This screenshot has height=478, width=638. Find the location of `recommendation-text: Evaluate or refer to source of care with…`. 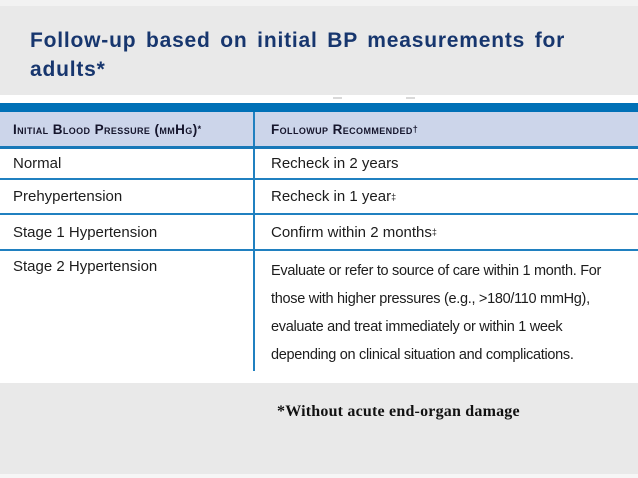

recommendation-text: Evaluate or refer to source of care with… is located at coordinates (436, 313).